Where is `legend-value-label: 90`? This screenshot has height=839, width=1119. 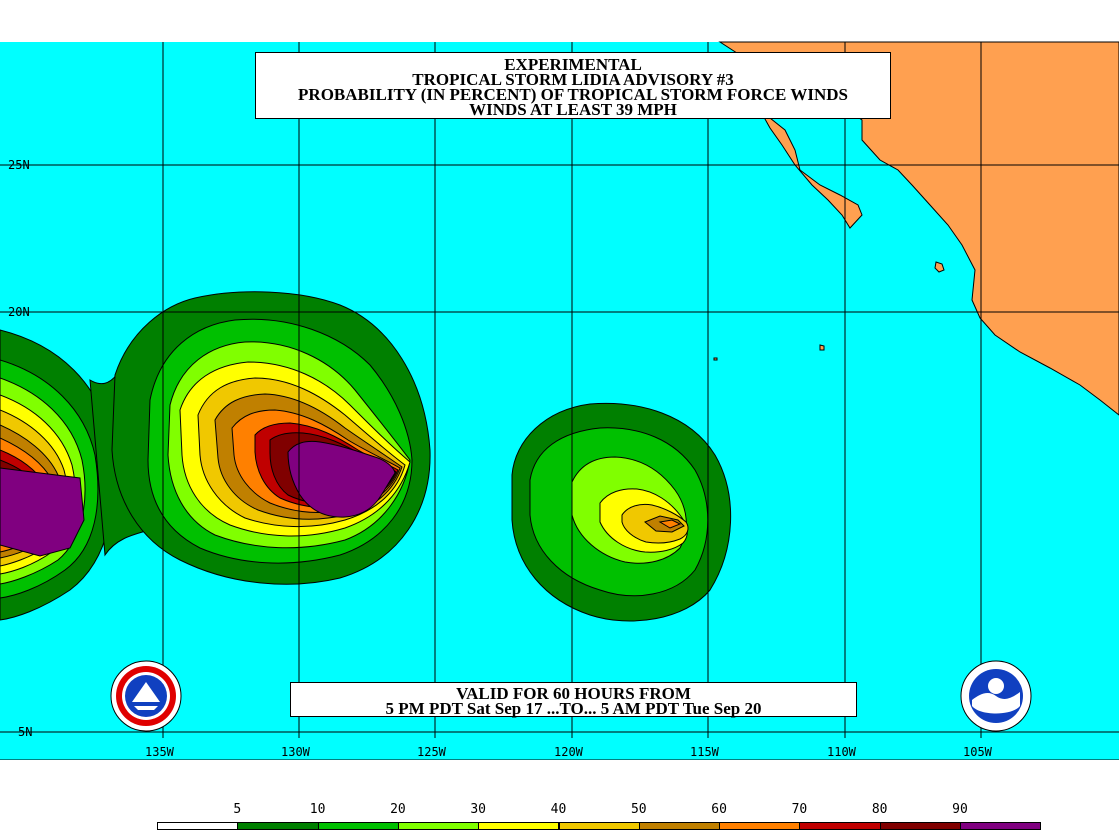 legend-value-label: 90 is located at coordinates (960, 809).